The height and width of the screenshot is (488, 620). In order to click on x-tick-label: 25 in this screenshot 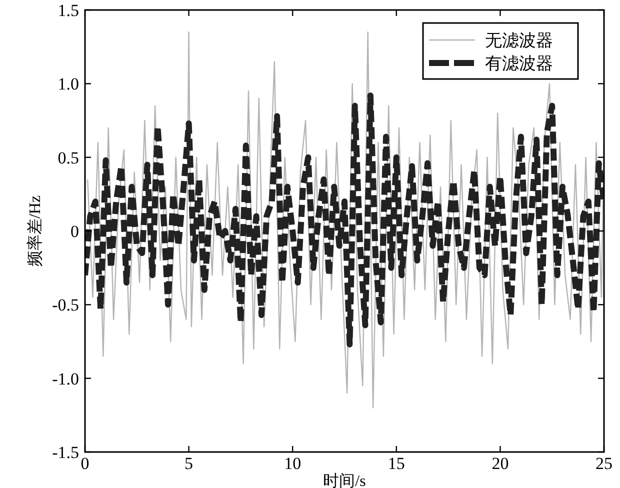, I will do `click(604, 463)`.